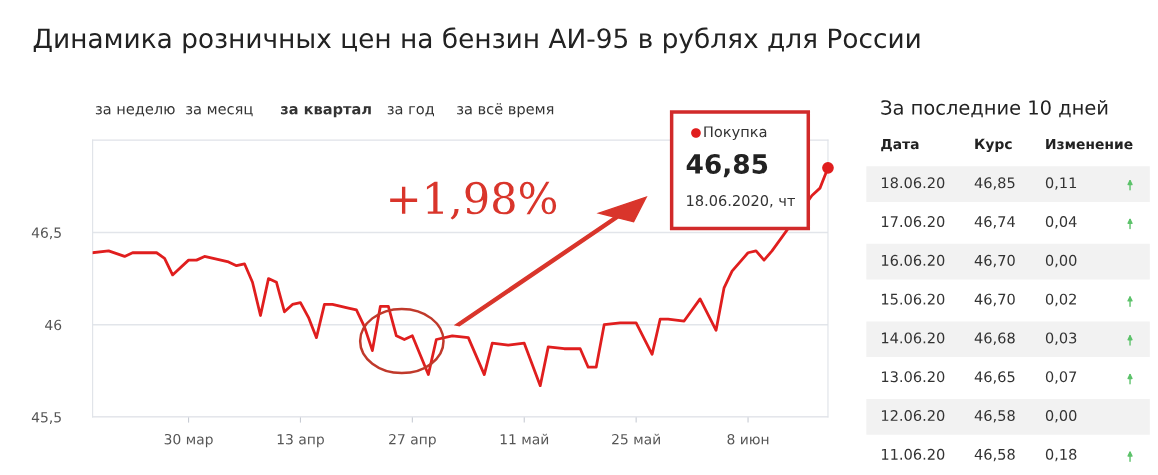 This screenshot has width=1158, height=475. Describe the element at coordinates (1061, 183) in the screenshot. I see `data-label: 0,11` at that location.